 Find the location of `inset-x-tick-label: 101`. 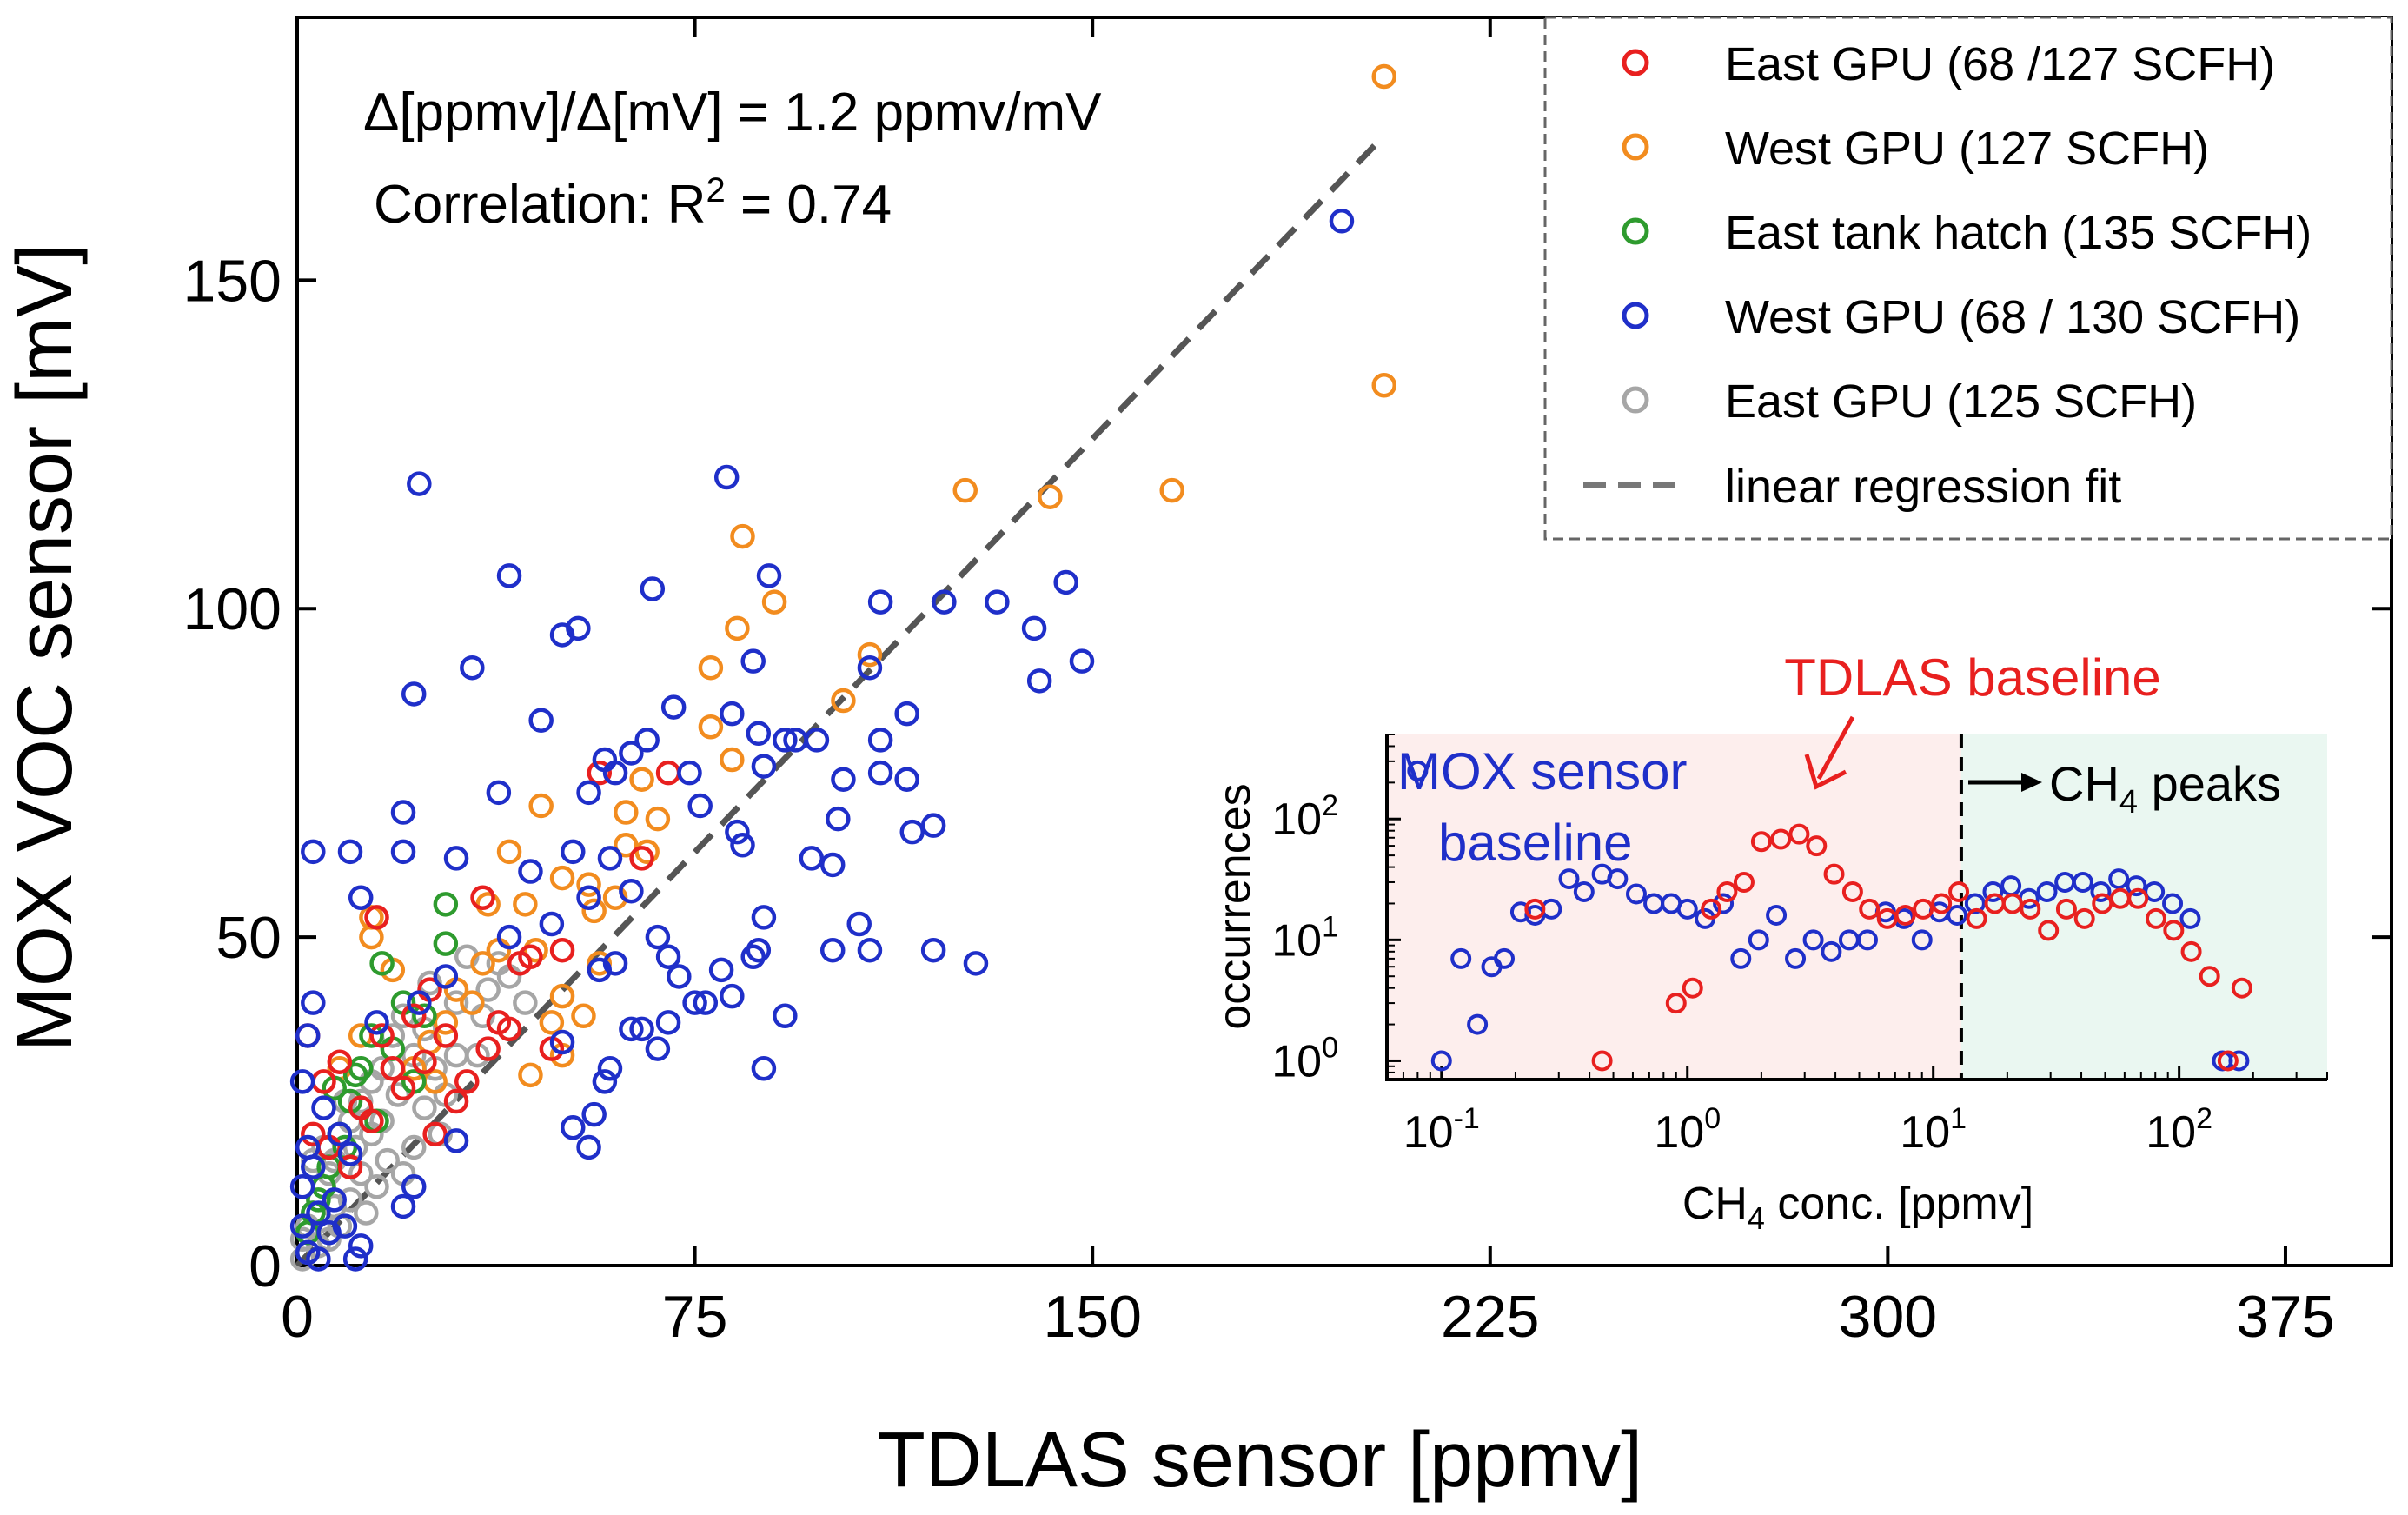

inset-x-tick-label: 101 is located at coordinates (1933, 1130).